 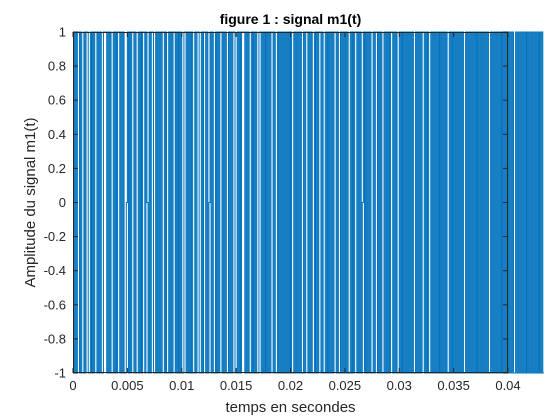 I want to click on x-tick-label: 0, so click(x=72, y=385).